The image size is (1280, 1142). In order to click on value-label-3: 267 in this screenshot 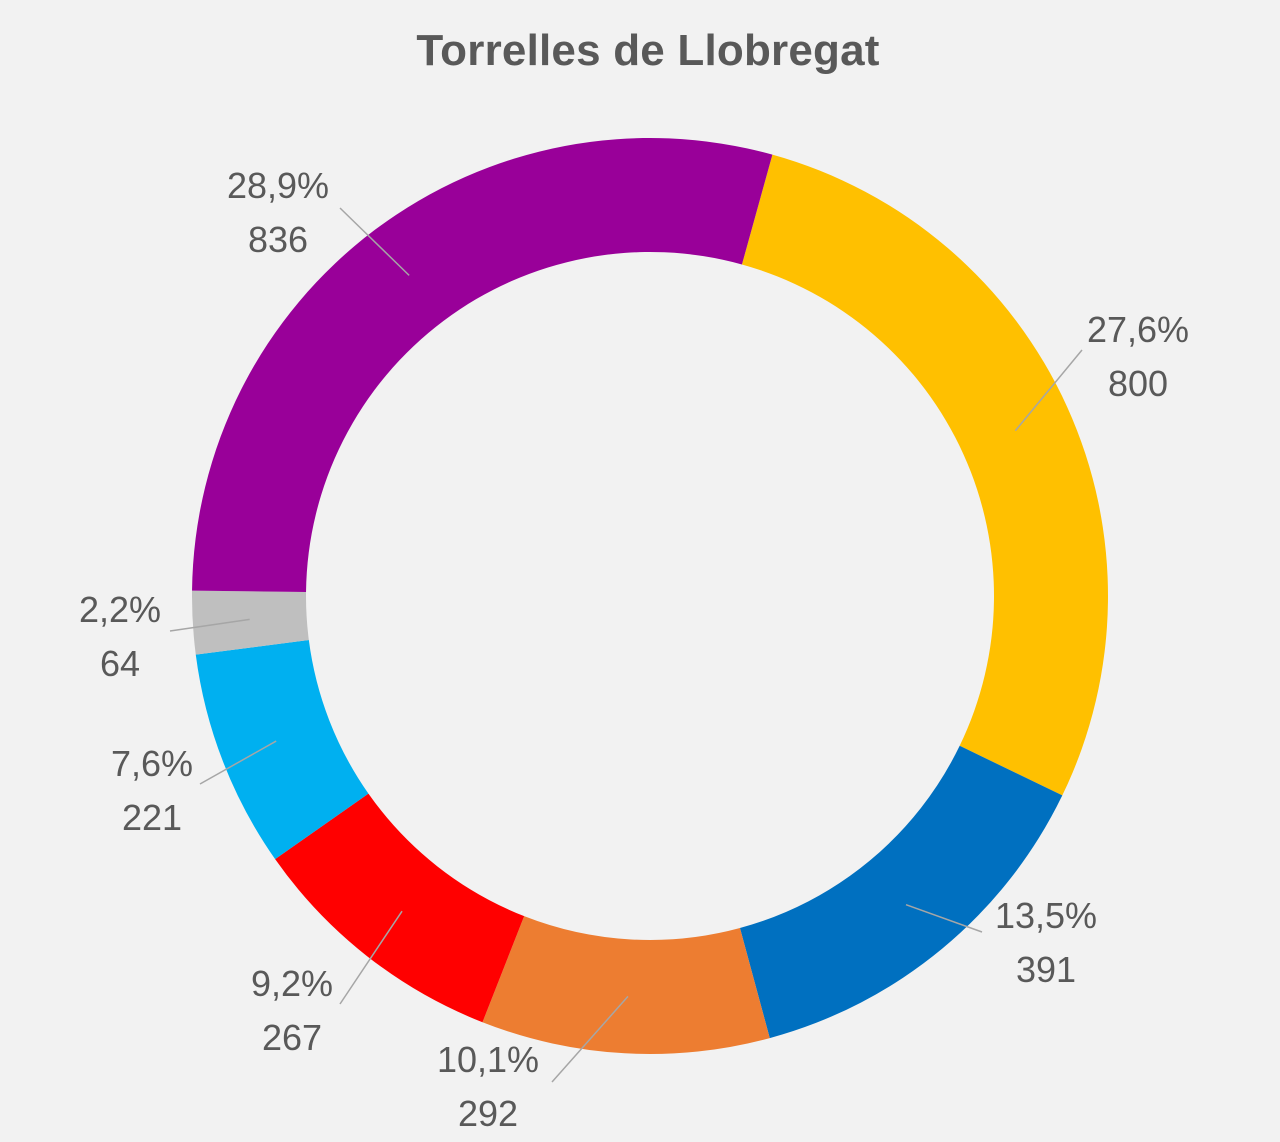, I will do `click(292, 1037)`.